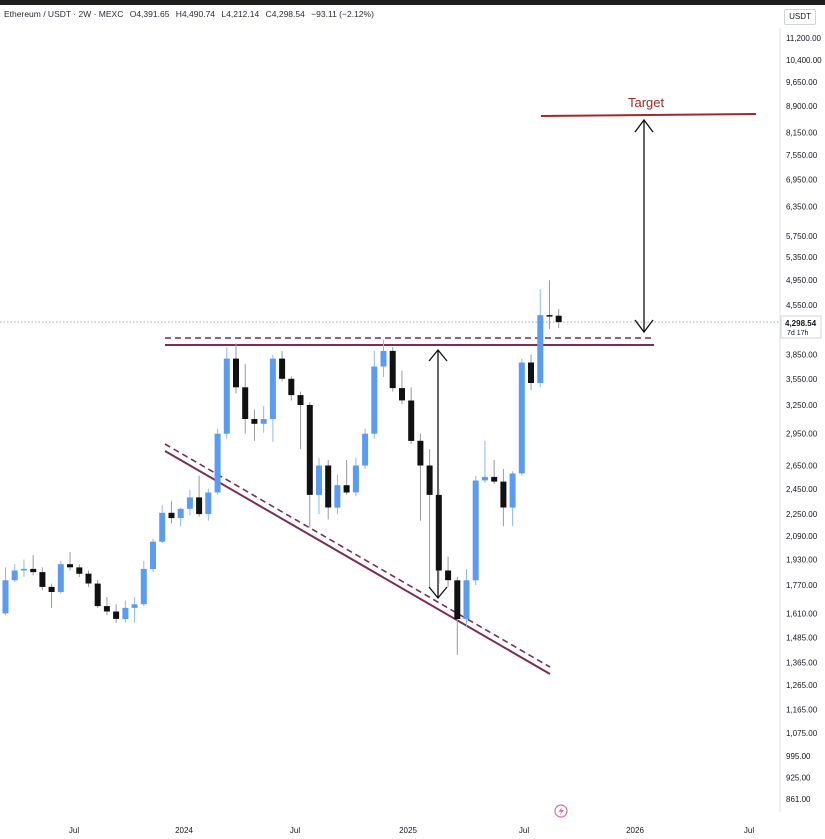 This screenshot has width=825, height=839. Describe the element at coordinates (149, 14) in the screenshot. I see `open-value: O4,391.65` at that location.